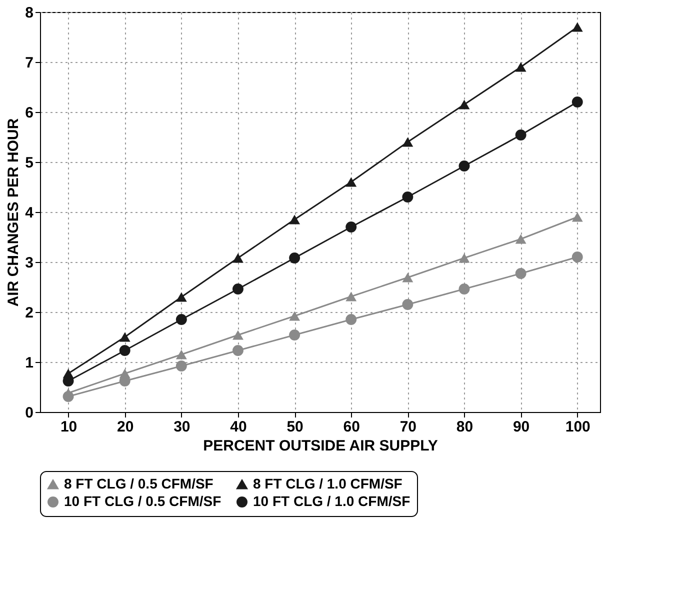 This screenshot has width=680, height=610. I want to click on y-tick-label: 7, so click(29, 63).